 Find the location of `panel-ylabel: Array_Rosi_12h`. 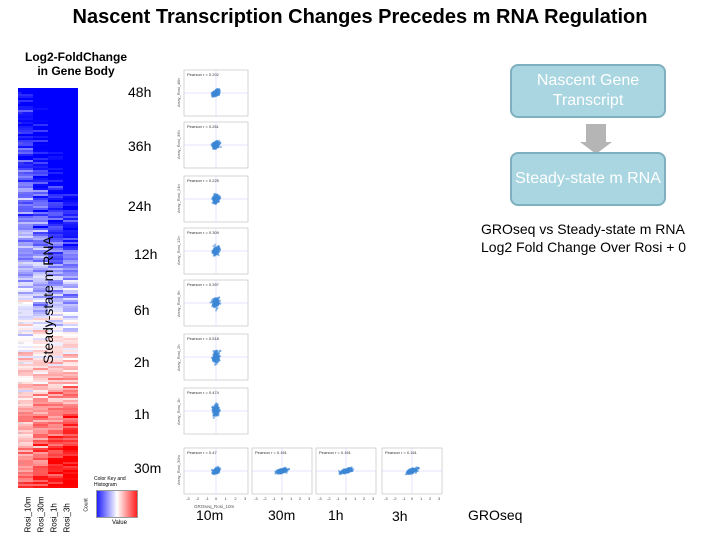

panel-ylabel: Array_Rosi_12h is located at coordinates (178, 250).